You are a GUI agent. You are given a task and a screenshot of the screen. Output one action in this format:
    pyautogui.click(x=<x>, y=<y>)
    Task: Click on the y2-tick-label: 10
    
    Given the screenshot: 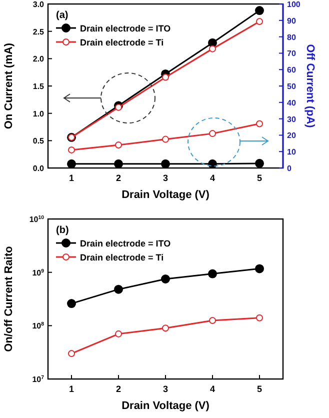 What is the action you would take?
    pyautogui.click(x=291, y=152)
    